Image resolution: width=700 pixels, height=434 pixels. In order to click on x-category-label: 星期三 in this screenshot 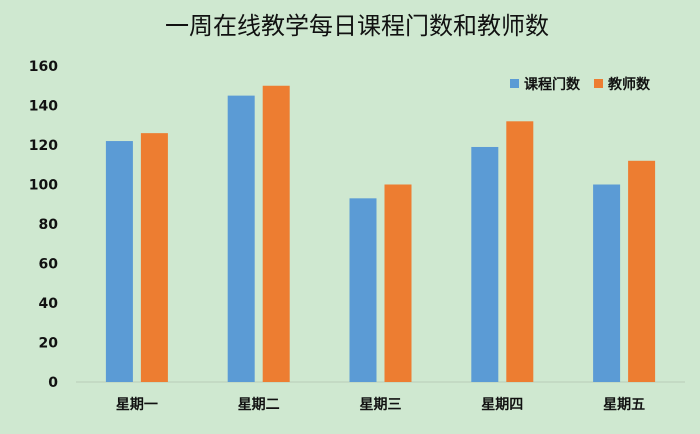, I will do `click(381, 405)`.